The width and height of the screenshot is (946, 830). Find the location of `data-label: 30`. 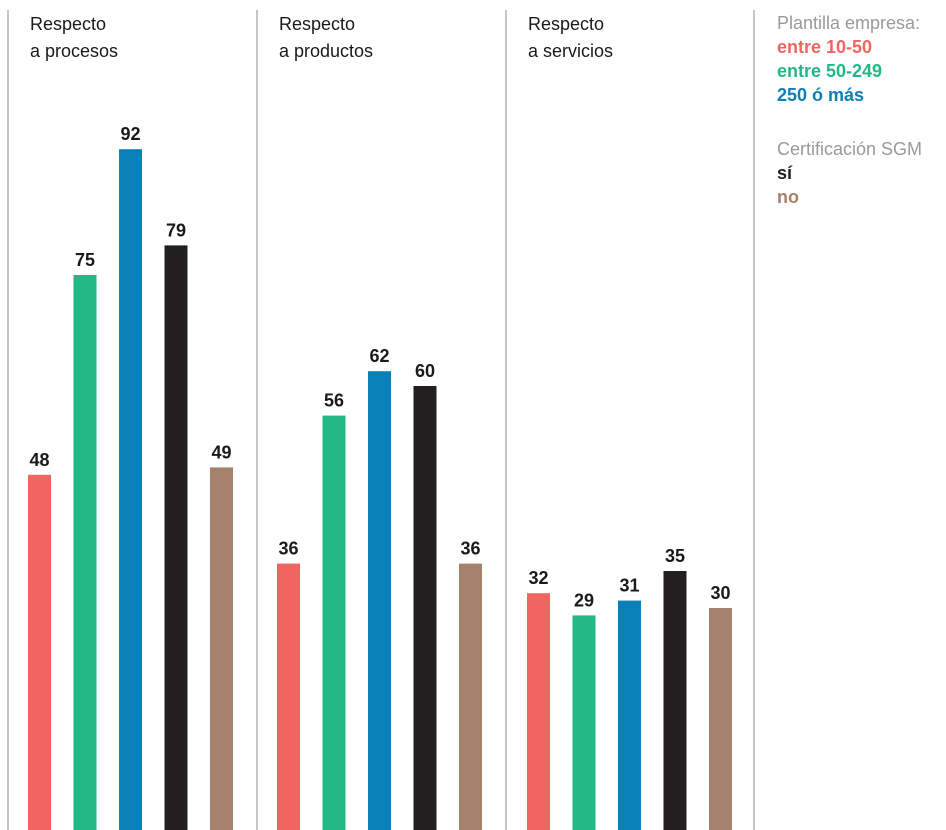

data-label: 30 is located at coordinates (720, 593).